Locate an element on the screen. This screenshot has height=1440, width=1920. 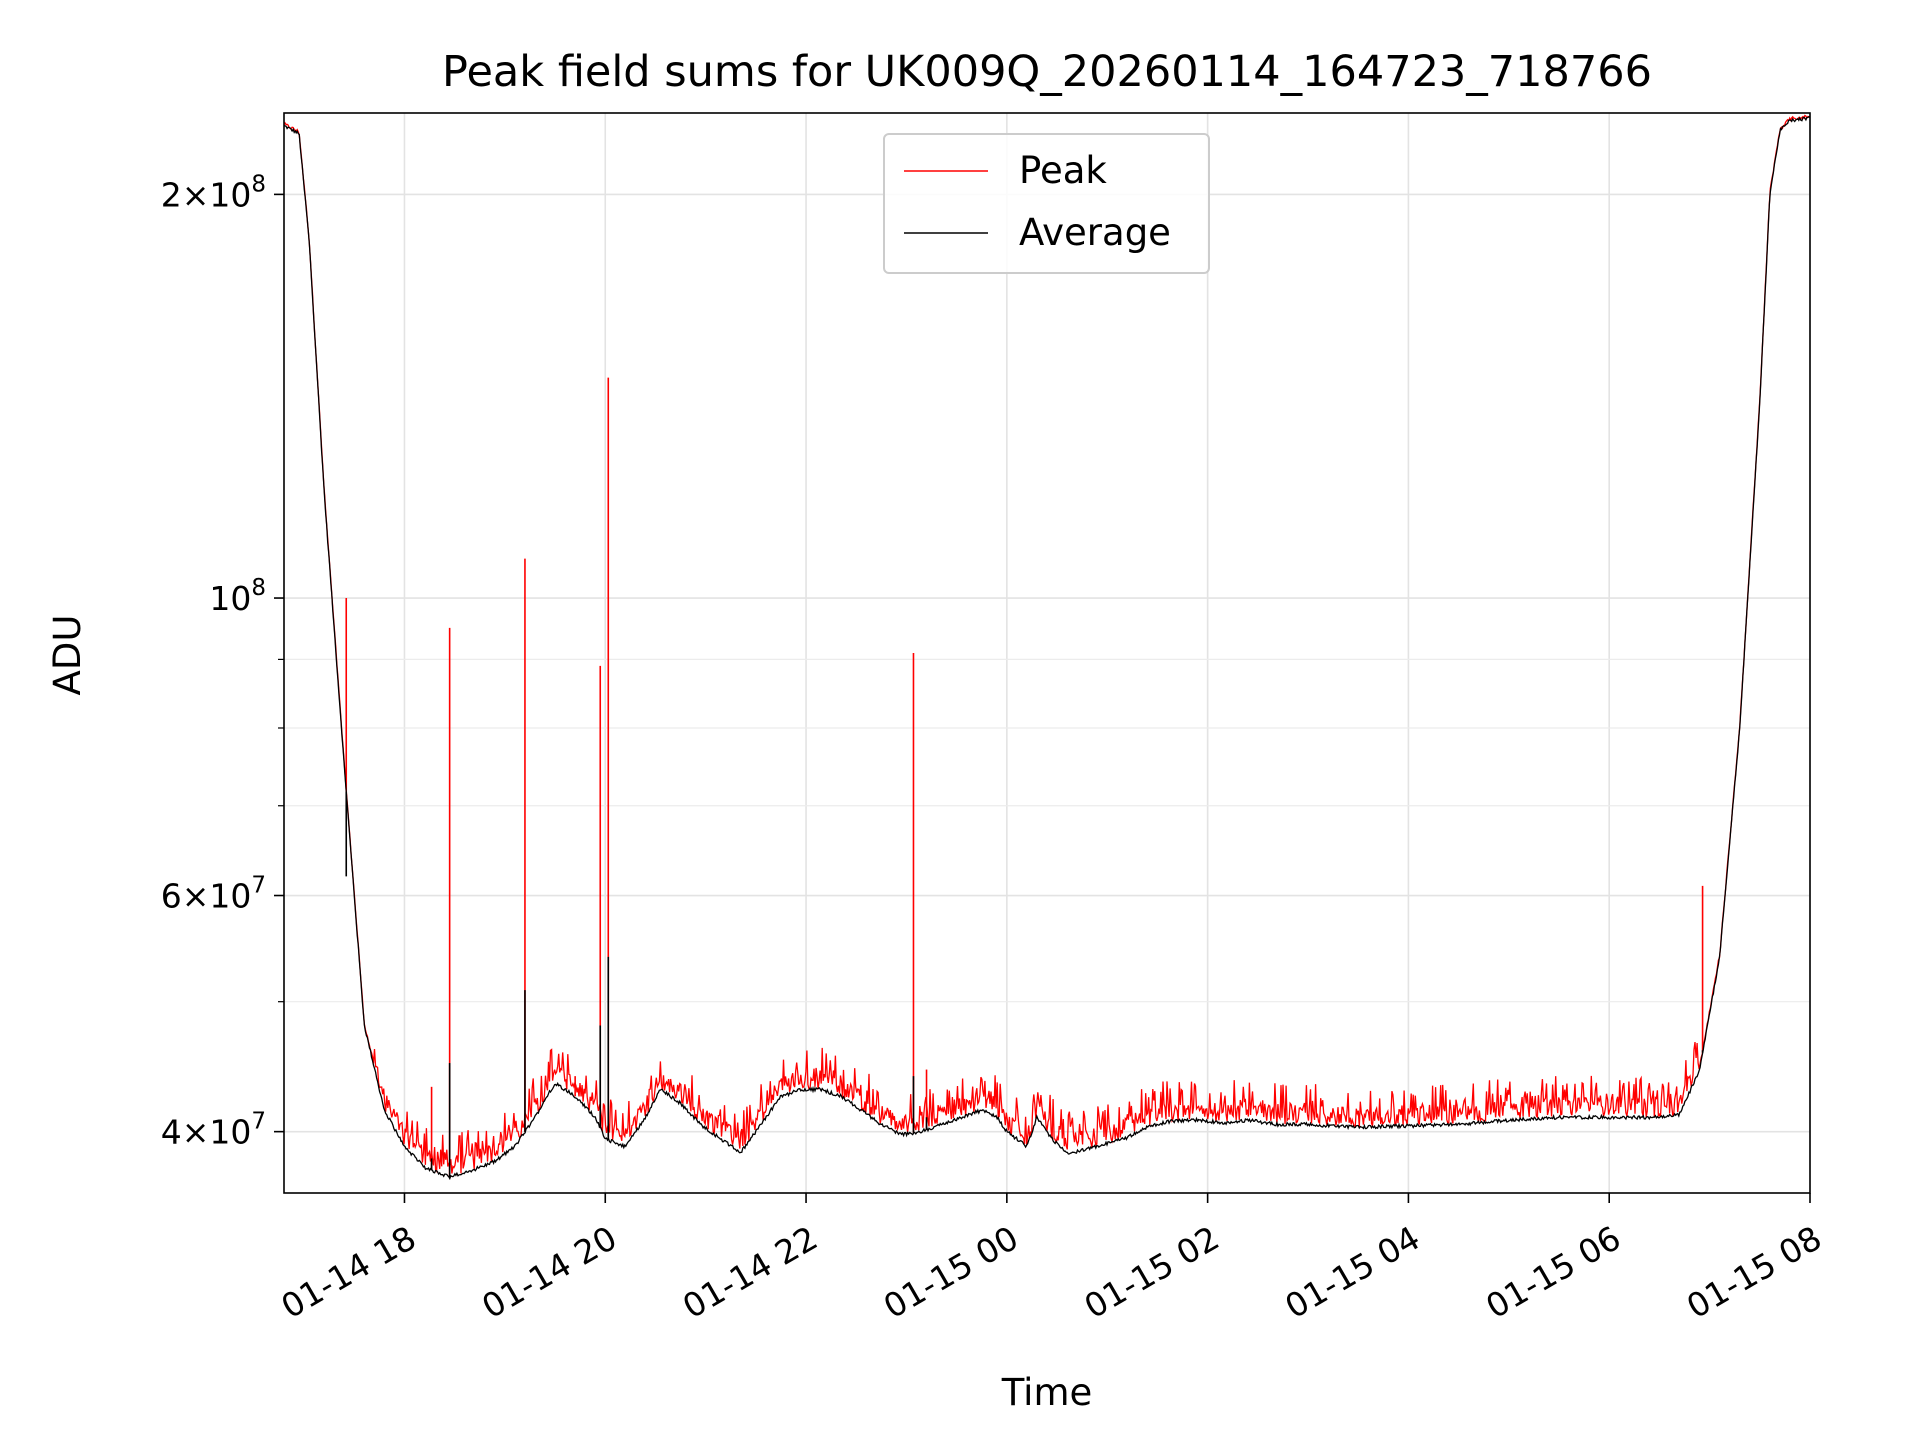
y-axis-label: ADU is located at coordinates (67, 655).